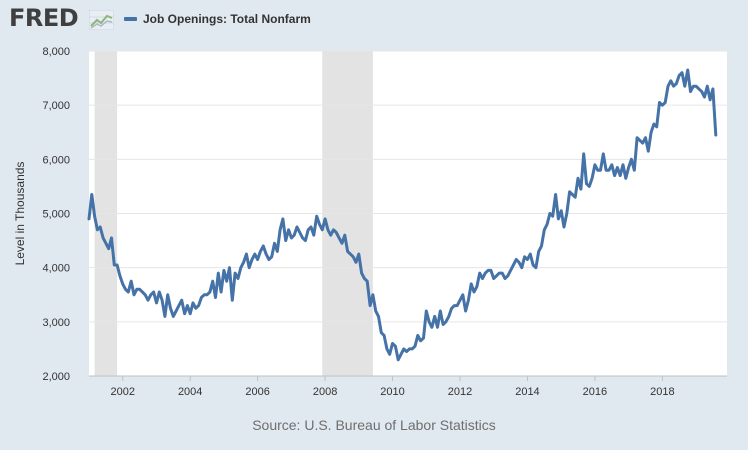 The width and height of the screenshot is (748, 450). What do you see at coordinates (56, 52) in the screenshot?
I see `y-tick-label: 8,000` at bounding box center [56, 52].